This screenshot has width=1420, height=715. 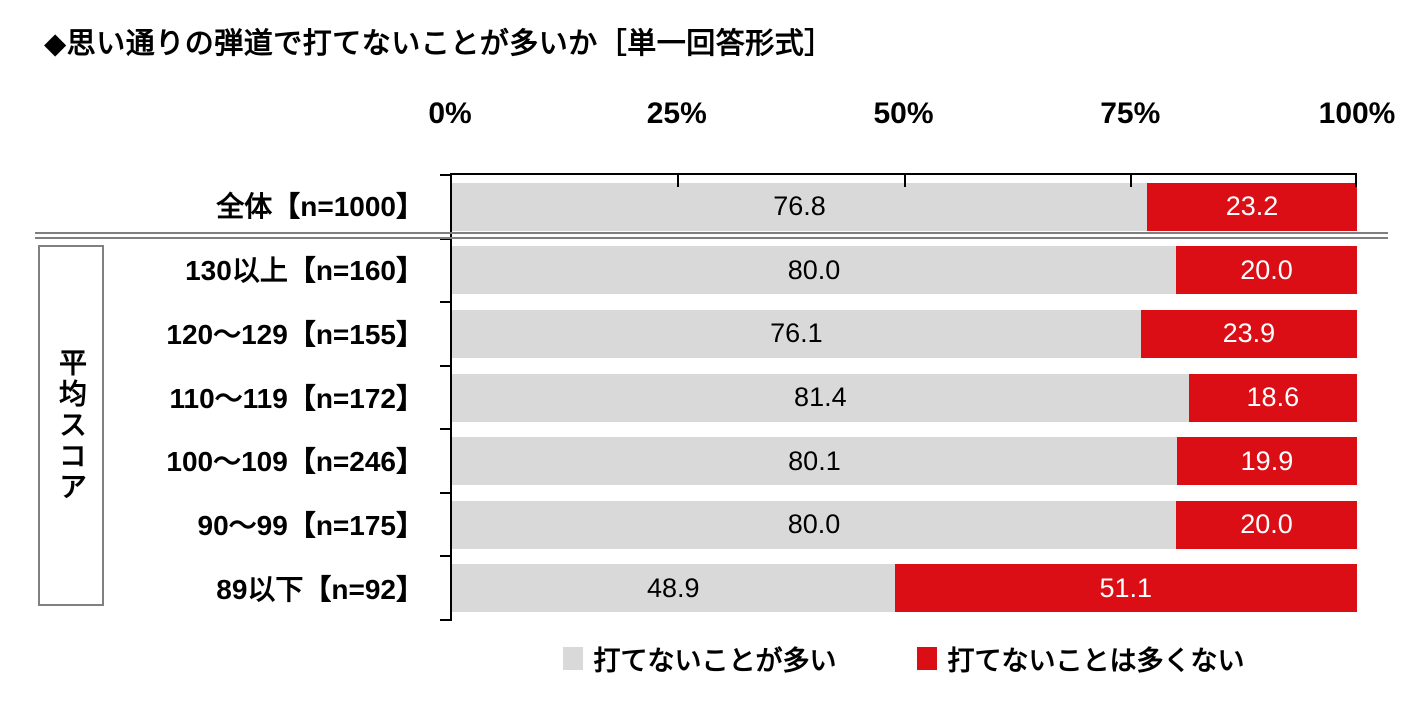 I want to click on bar-segment-not-often: 23.2, so click(x=1252, y=206).